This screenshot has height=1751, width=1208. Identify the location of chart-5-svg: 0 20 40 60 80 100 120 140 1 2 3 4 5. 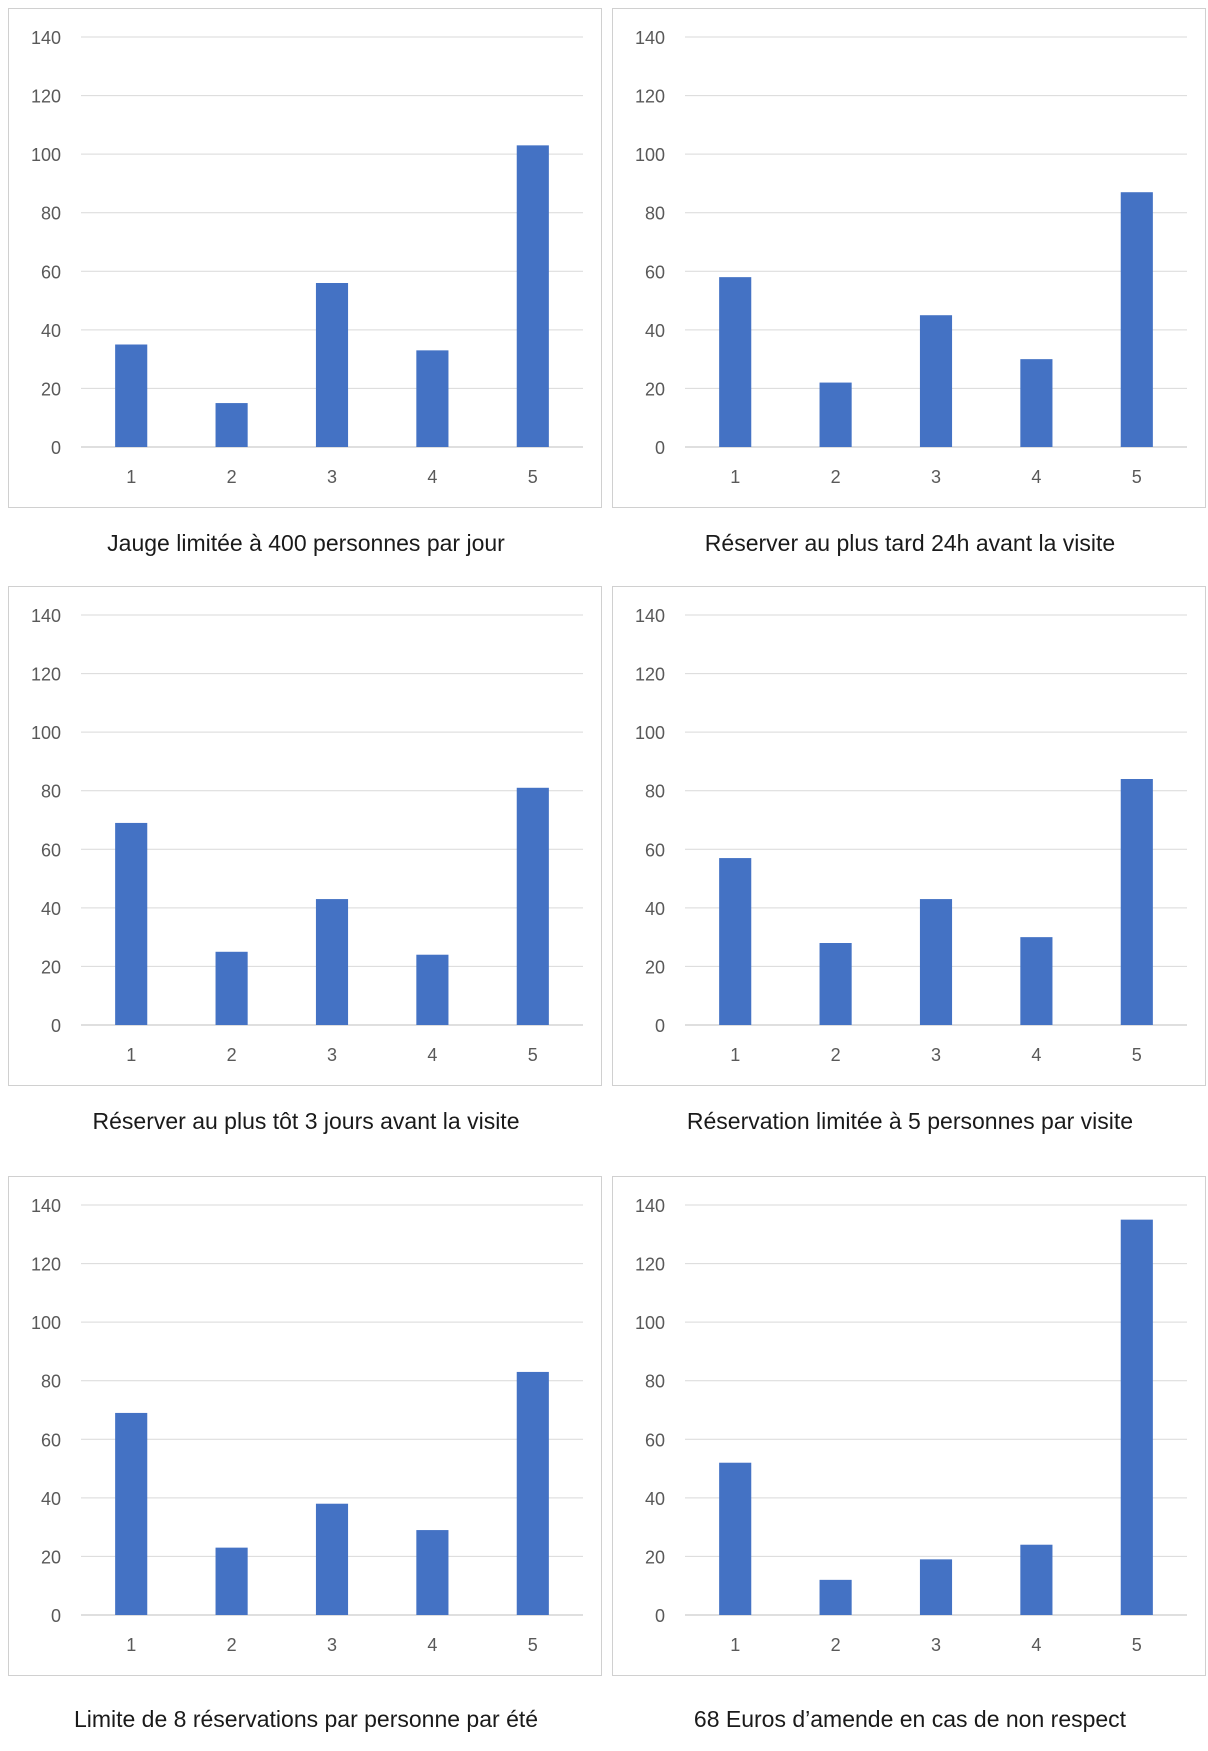
(307, 1425).